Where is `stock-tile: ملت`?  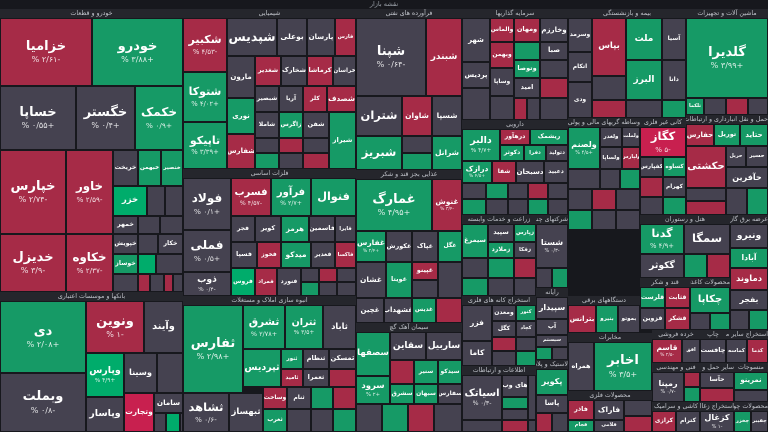 stock-tile: ملت is located at coordinates (644, 39).